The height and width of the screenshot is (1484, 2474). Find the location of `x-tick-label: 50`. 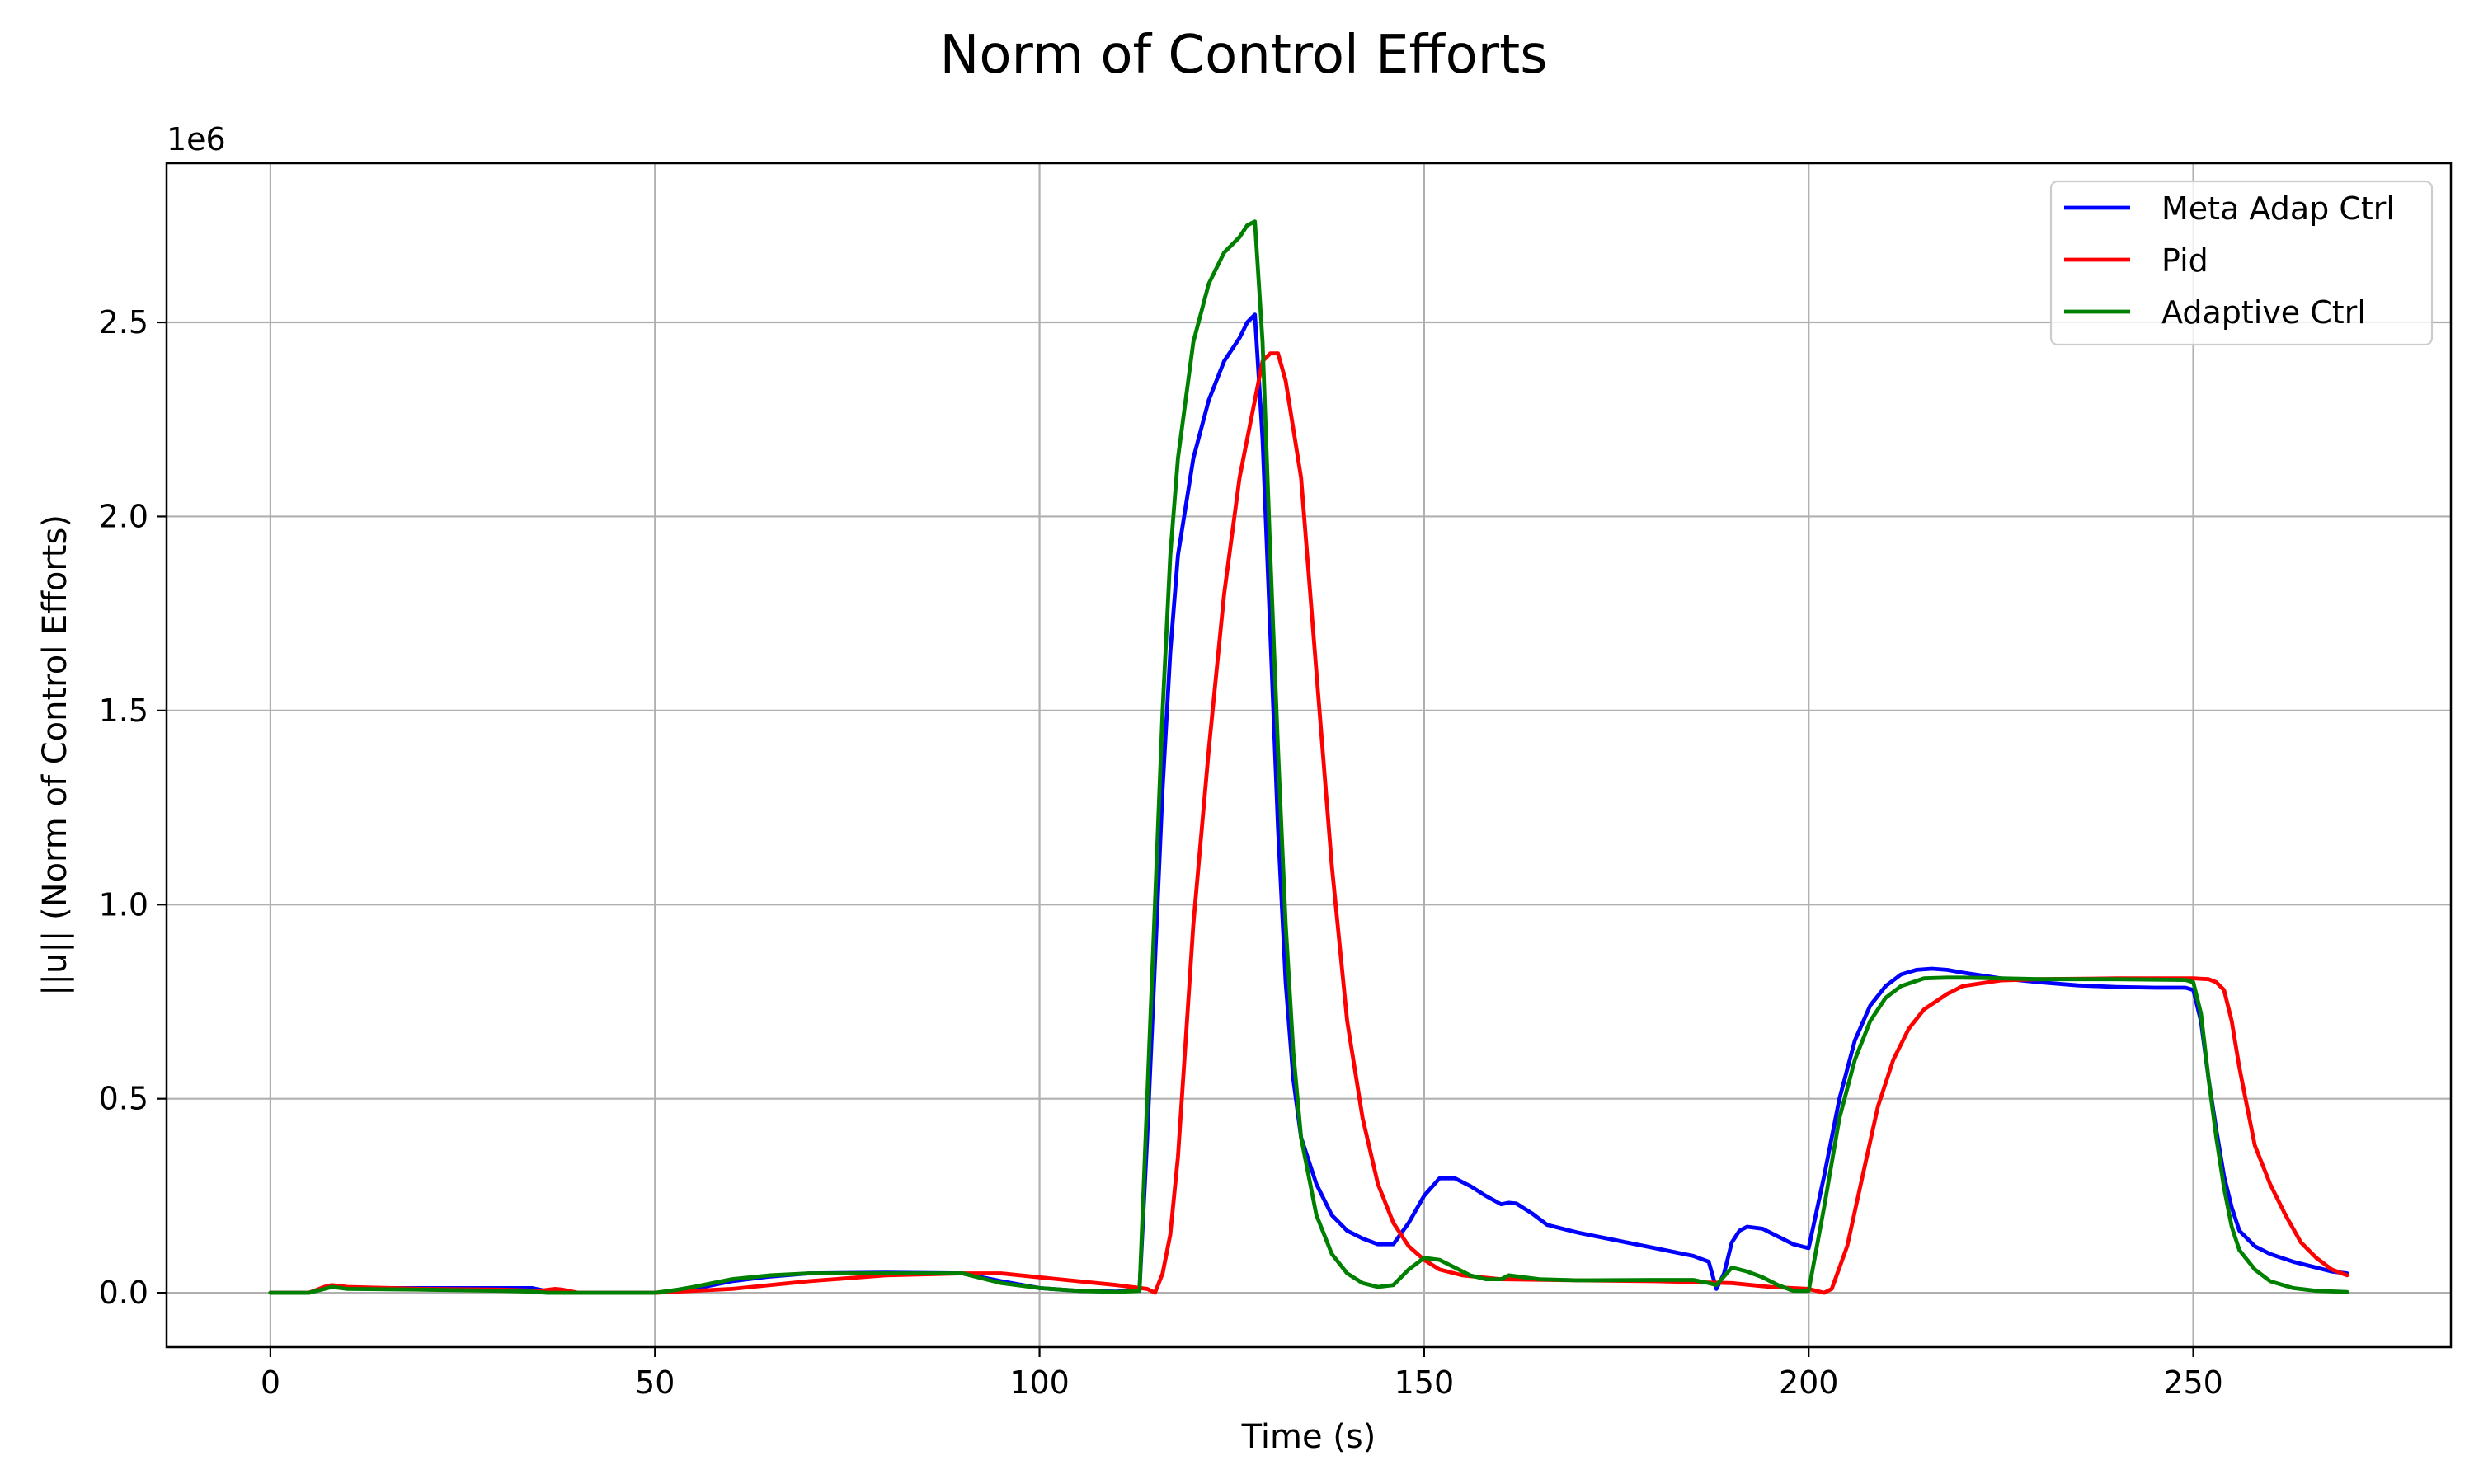

x-tick-label: 50 is located at coordinates (655, 1382).